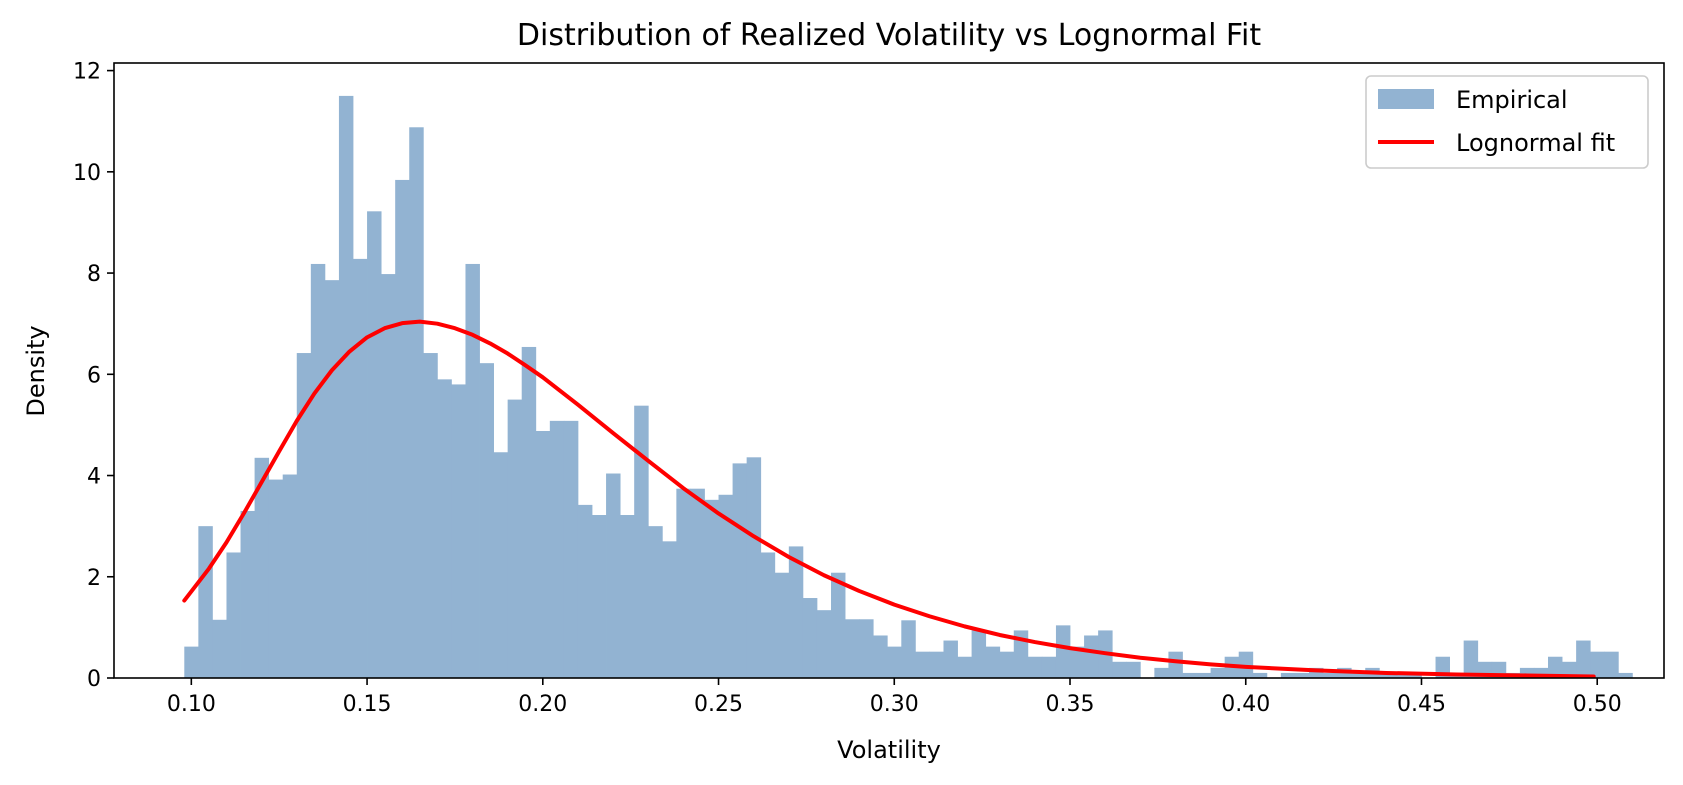 The width and height of the screenshot is (1683, 785). I want to click on legend-frame, so click(1507, 122).